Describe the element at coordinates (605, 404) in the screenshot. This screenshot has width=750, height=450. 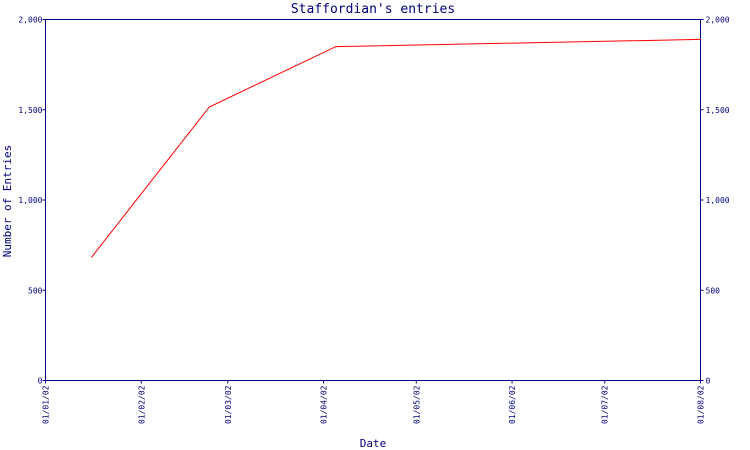
I see `x-tick-label: 01/07/02` at that location.